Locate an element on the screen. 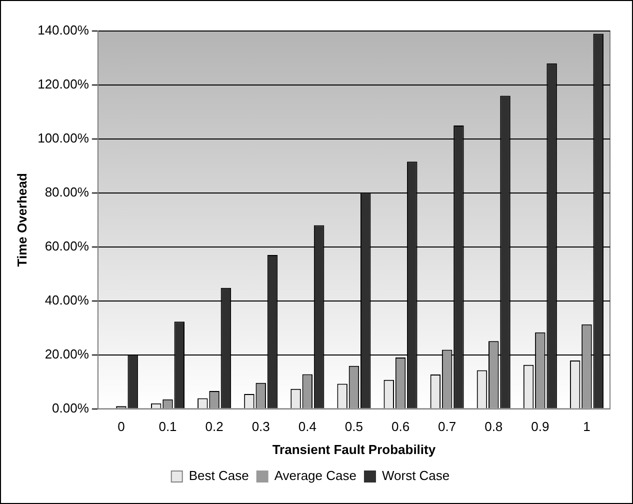  y-tick-label: 60.00% is located at coordinates (67, 246).